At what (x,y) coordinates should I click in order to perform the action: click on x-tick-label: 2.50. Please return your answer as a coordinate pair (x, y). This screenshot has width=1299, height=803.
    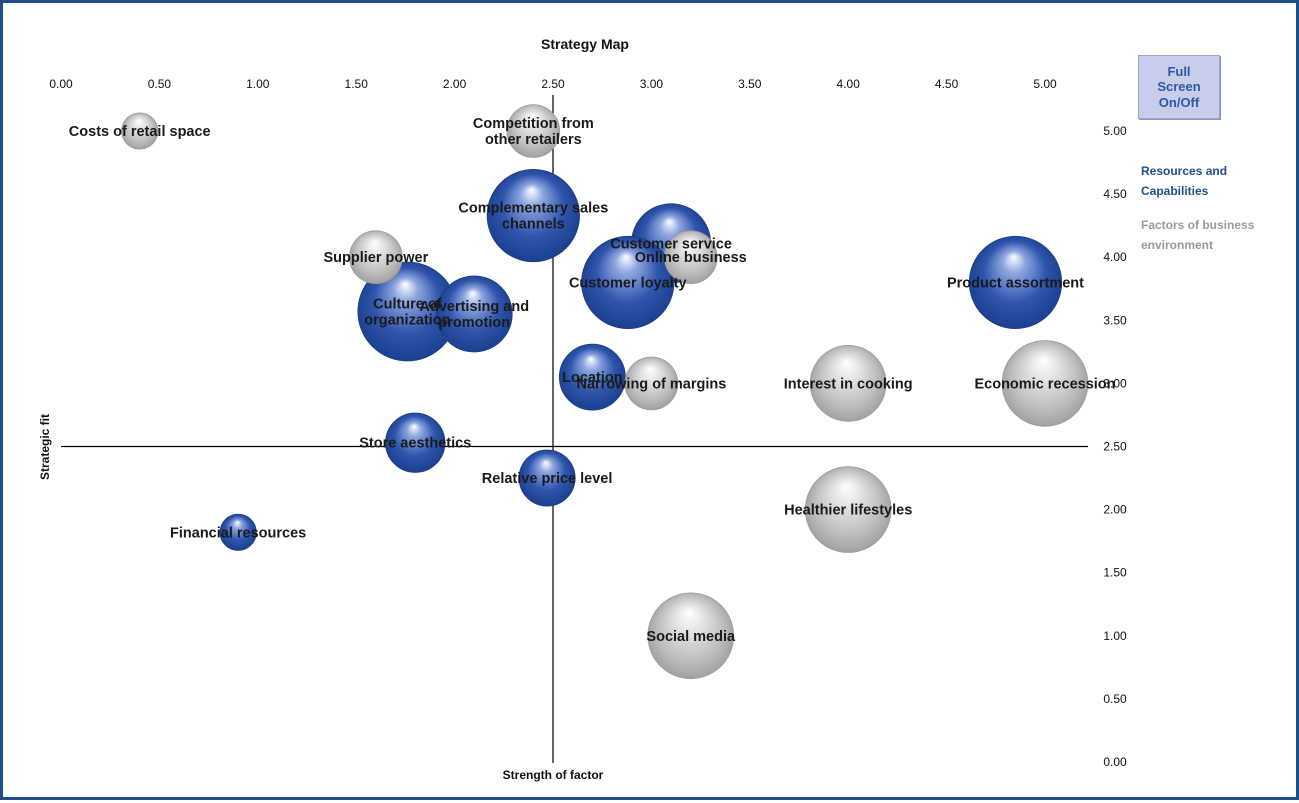
    Looking at the image, I should click on (553, 84).